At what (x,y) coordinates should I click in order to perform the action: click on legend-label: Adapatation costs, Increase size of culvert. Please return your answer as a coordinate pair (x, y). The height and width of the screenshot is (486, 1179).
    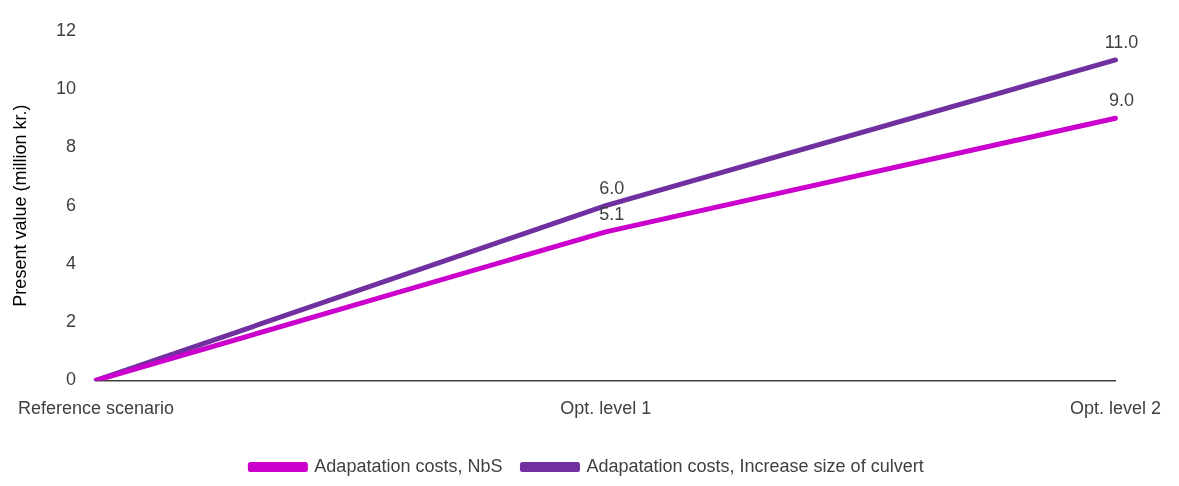
    Looking at the image, I should click on (755, 465).